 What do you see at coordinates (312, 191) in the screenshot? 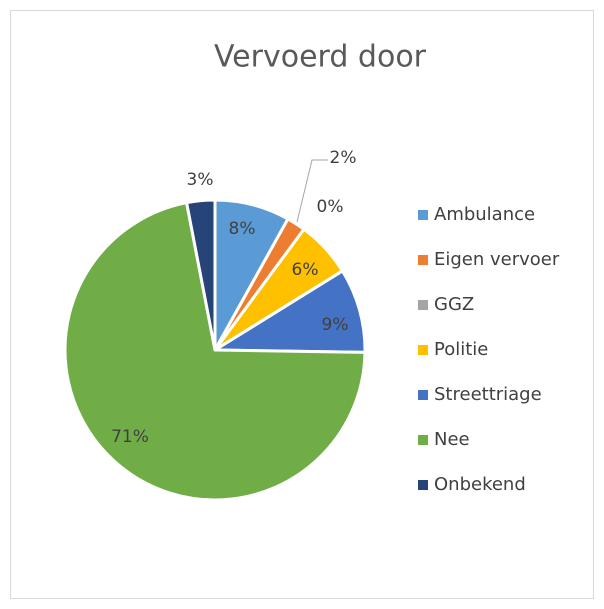
I see `leader-line` at bounding box center [312, 191].